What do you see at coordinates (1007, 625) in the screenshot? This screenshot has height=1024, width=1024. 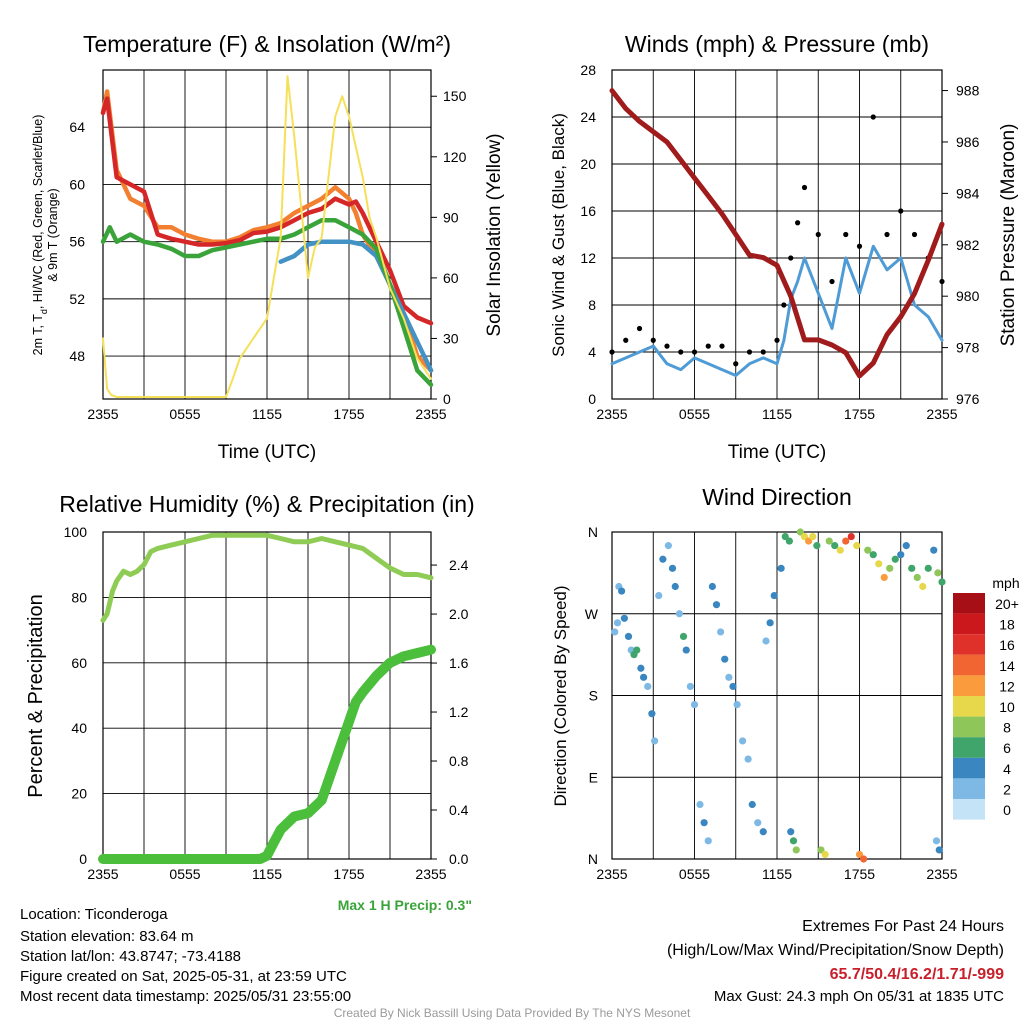 I see `colorbar-label: 18` at bounding box center [1007, 625].